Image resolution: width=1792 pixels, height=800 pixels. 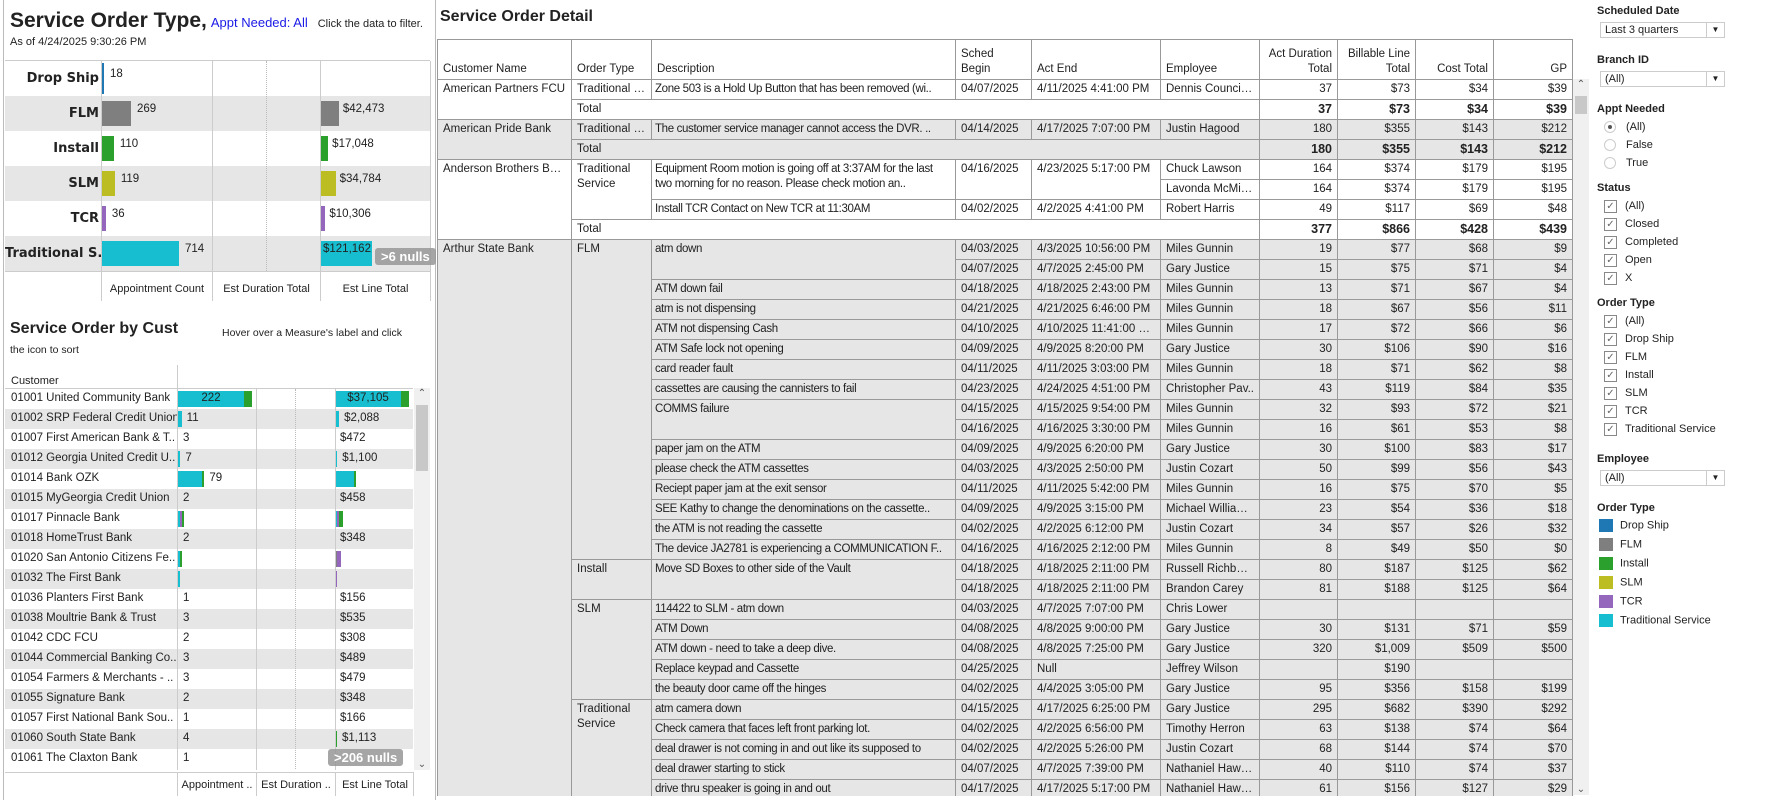 What do you see at coordinates (76, 148) in the screenshot?
I see `order-type-label: Install` at bounding box center [76, 148].